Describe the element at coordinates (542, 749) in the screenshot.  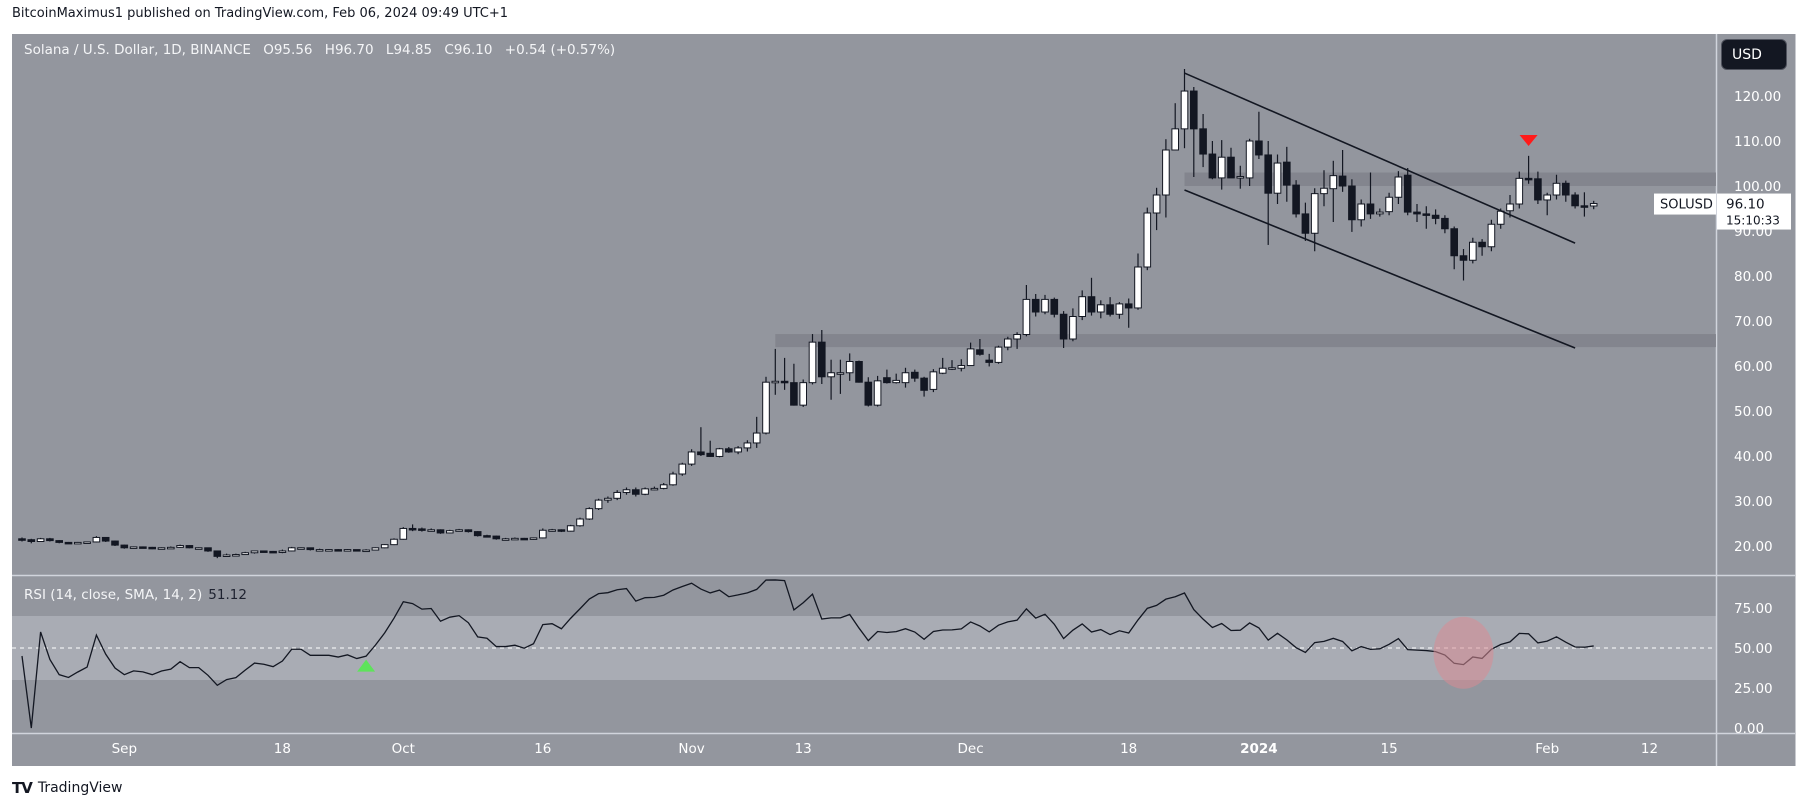
I see `time-tick-label: 16` at that location.